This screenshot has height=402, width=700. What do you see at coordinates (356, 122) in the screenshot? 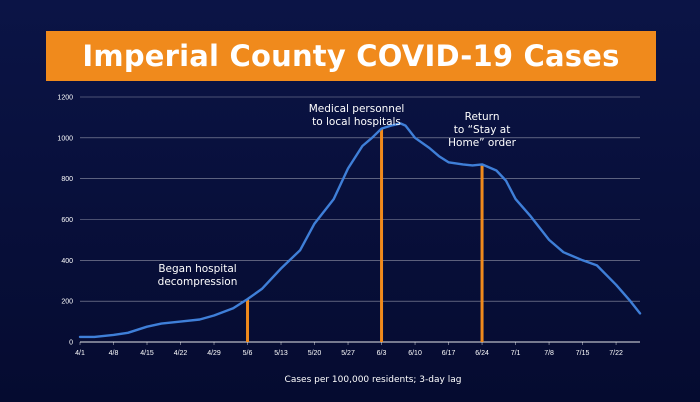
I see `annotation-text: to local hospitals` at bounding box center [356, 122].